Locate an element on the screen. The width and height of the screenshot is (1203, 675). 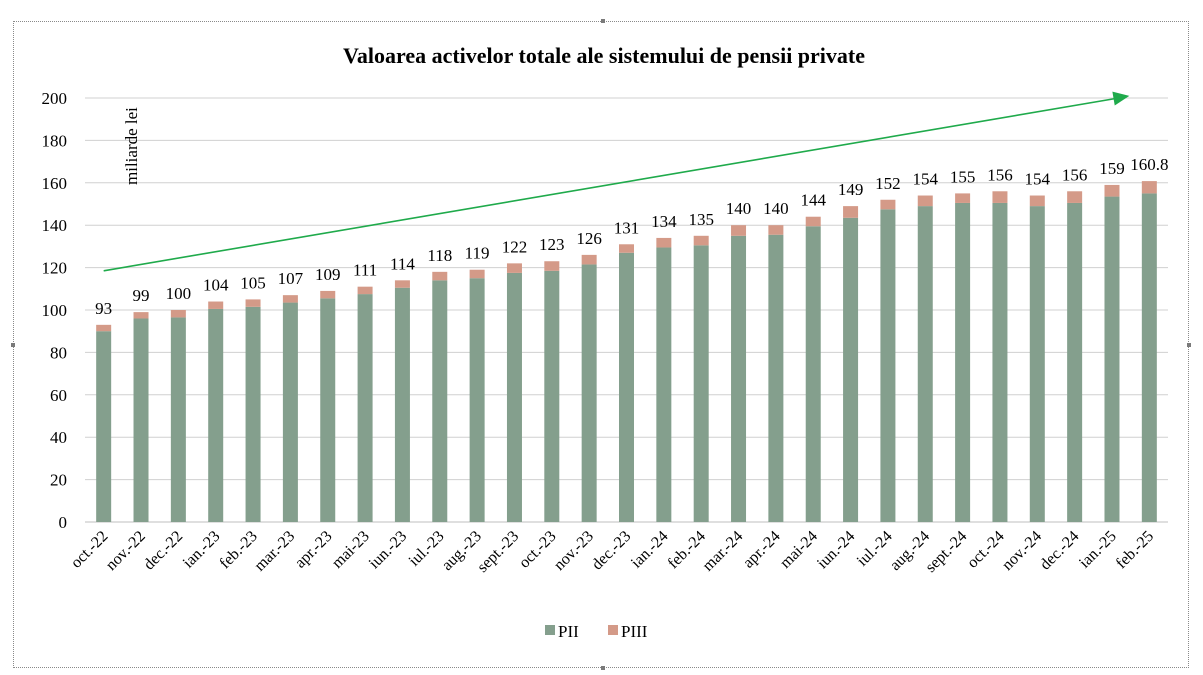
legend-swatch is located at coordinates (613, 630).